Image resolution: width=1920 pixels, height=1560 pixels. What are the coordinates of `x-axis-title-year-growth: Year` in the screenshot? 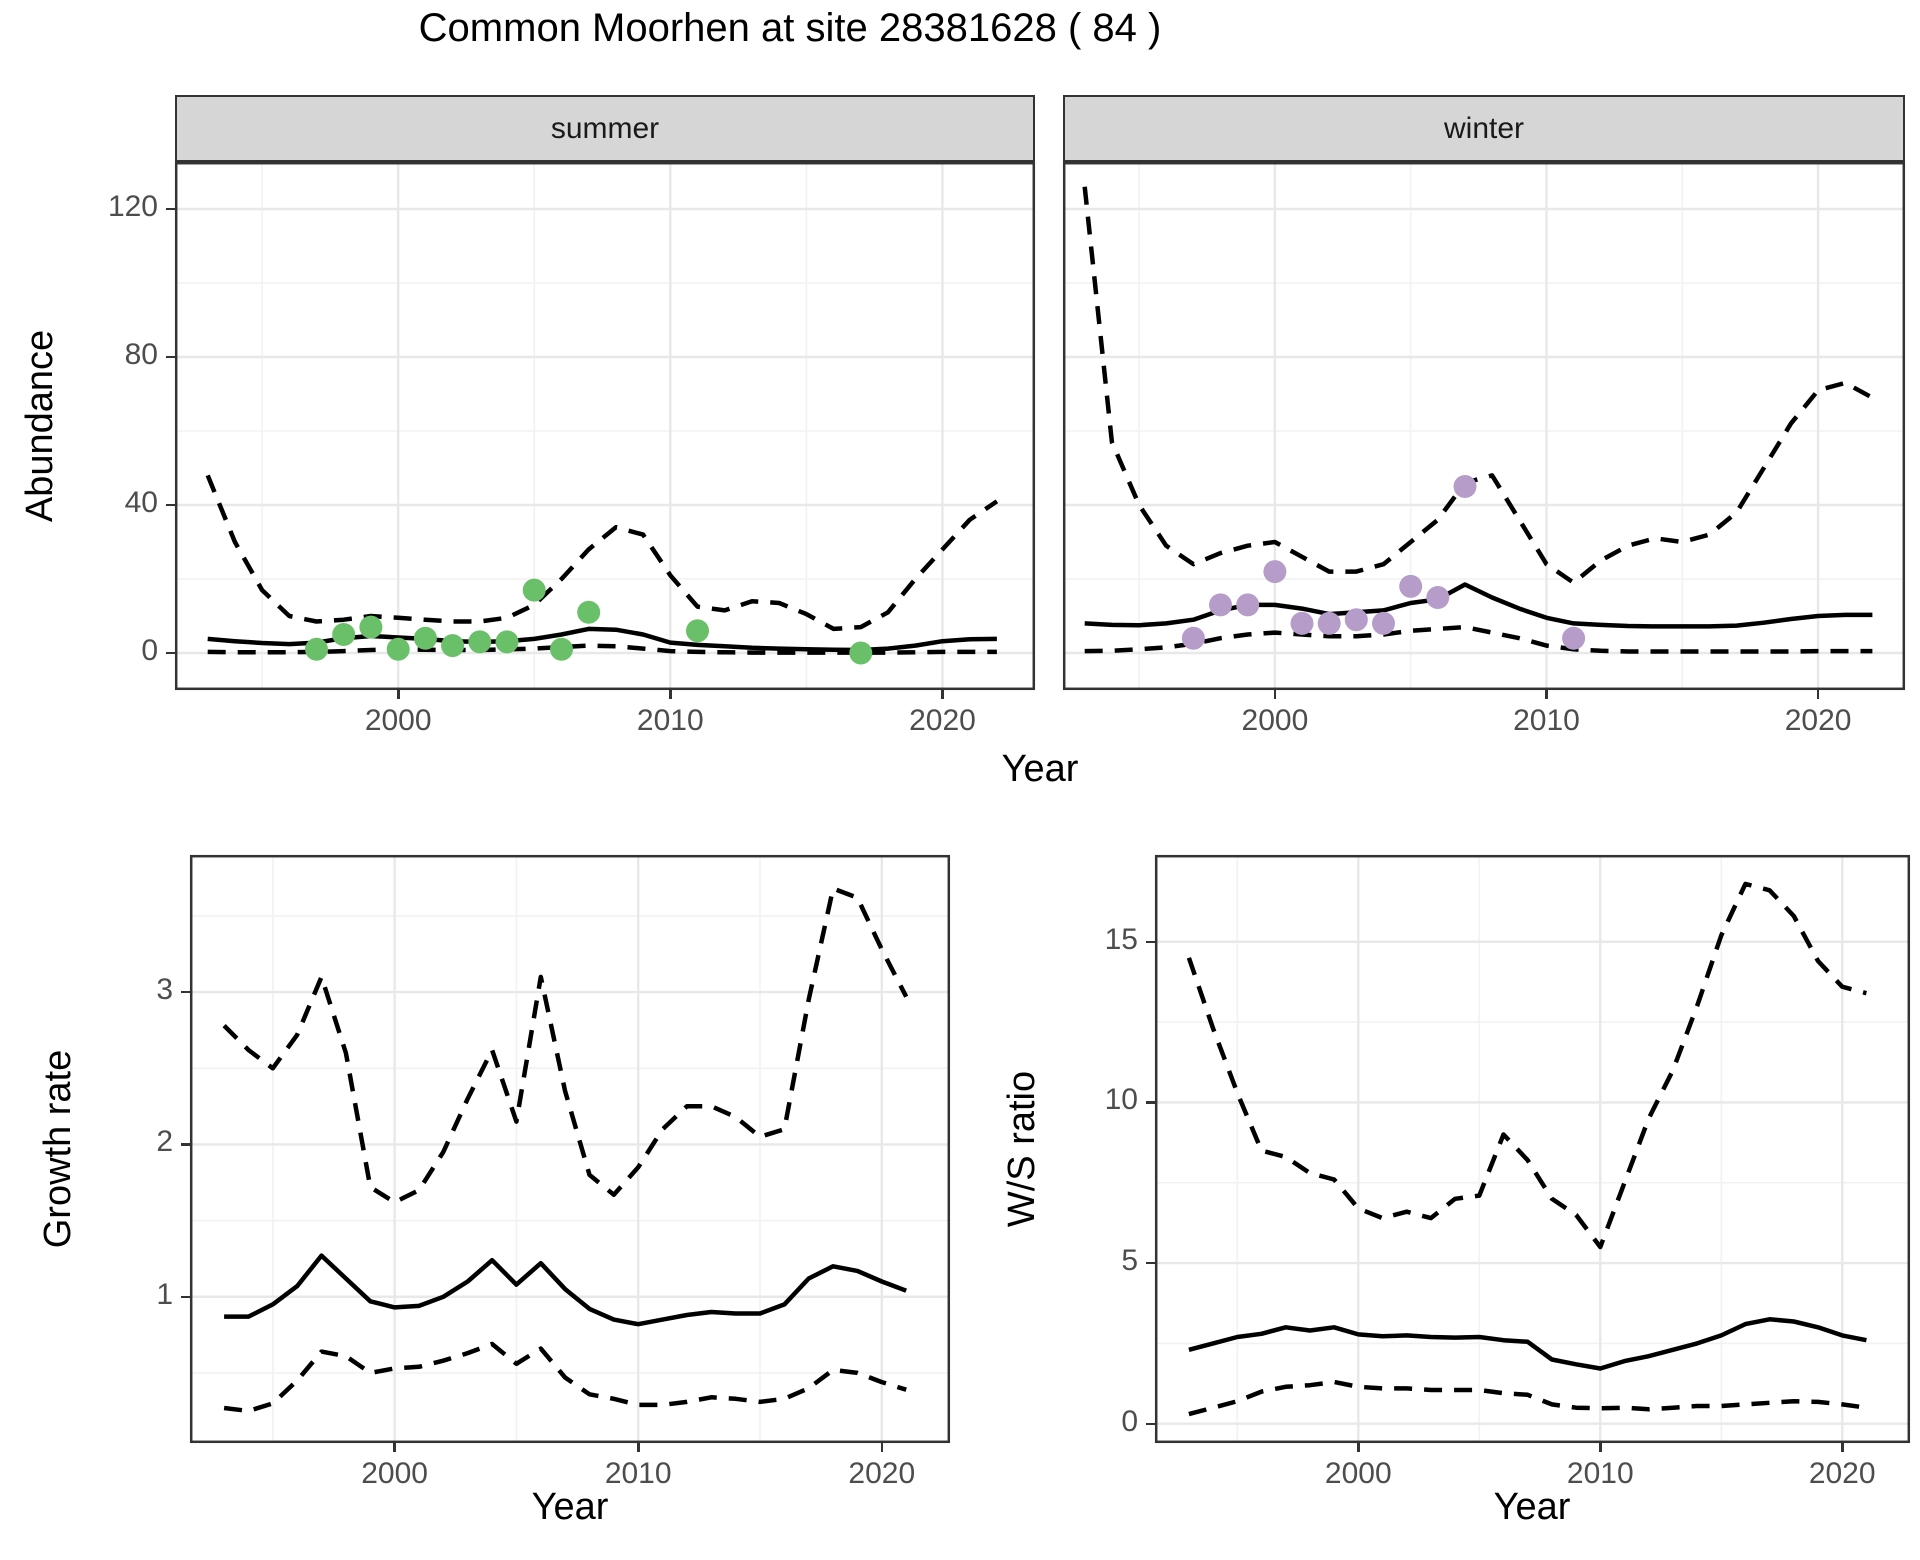 It's located at (570, 1507).